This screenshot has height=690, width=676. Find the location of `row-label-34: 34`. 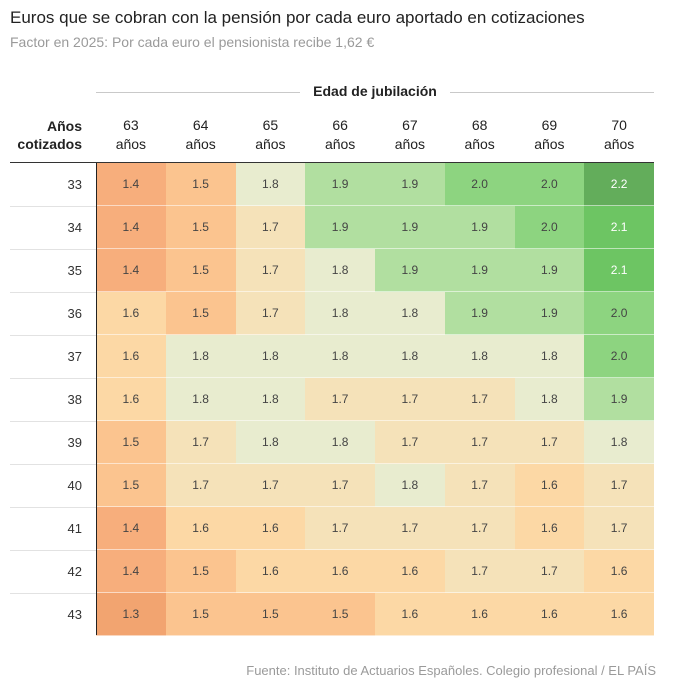

row-label-34: 34 is located at coordinates (74, 227).